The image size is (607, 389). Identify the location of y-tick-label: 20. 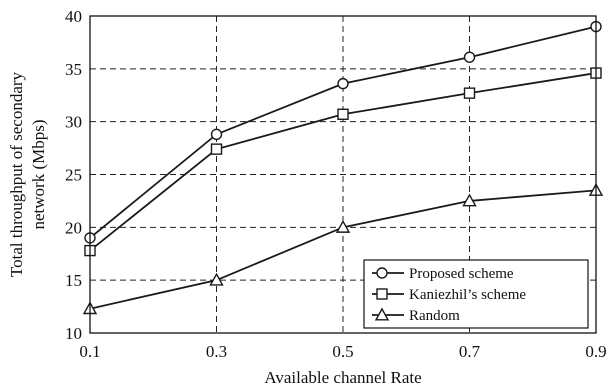
(73, 227).